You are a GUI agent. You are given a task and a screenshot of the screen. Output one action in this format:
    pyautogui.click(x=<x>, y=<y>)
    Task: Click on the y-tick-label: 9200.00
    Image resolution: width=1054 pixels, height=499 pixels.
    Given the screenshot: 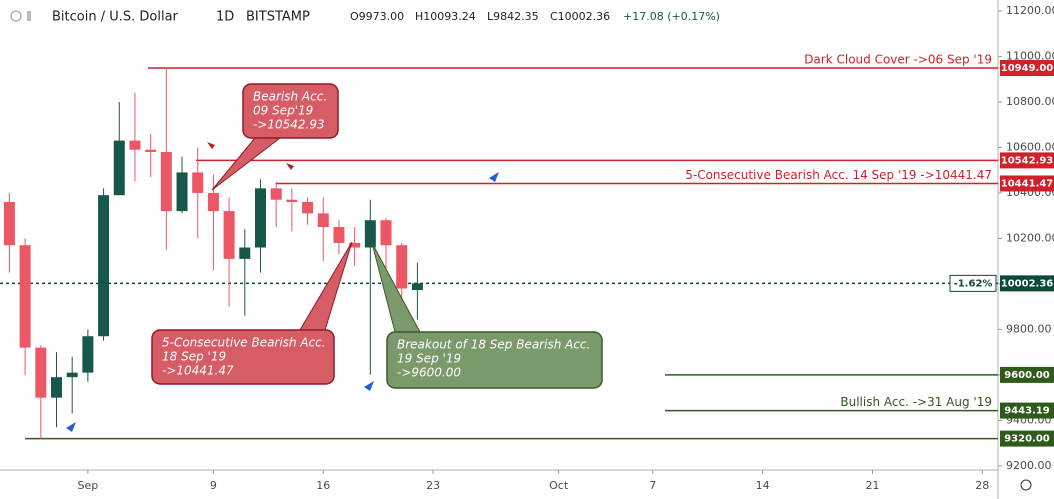 What is the action you would take?
    pyautogui.click(x=1029, y=465)
    